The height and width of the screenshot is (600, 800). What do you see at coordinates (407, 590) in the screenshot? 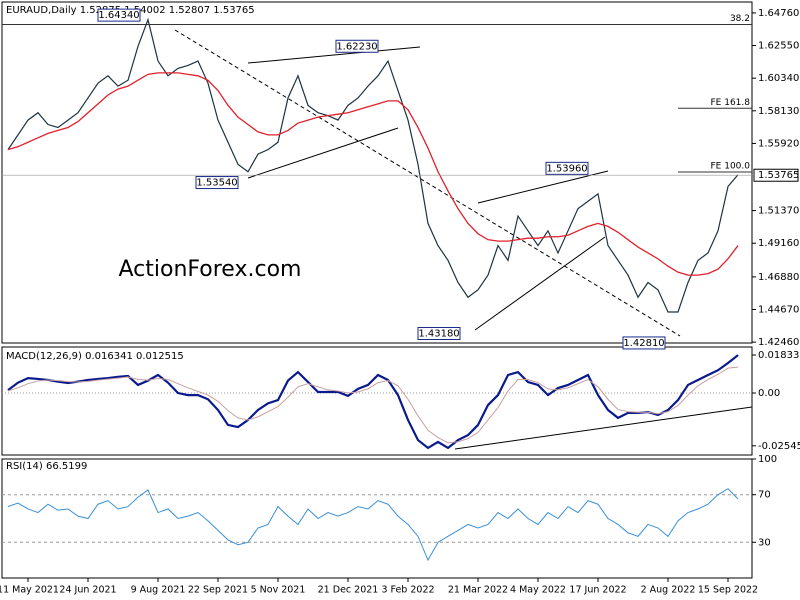
I see `x-tick-label: 3 Feb 2022` at bounding box center [407, 590].